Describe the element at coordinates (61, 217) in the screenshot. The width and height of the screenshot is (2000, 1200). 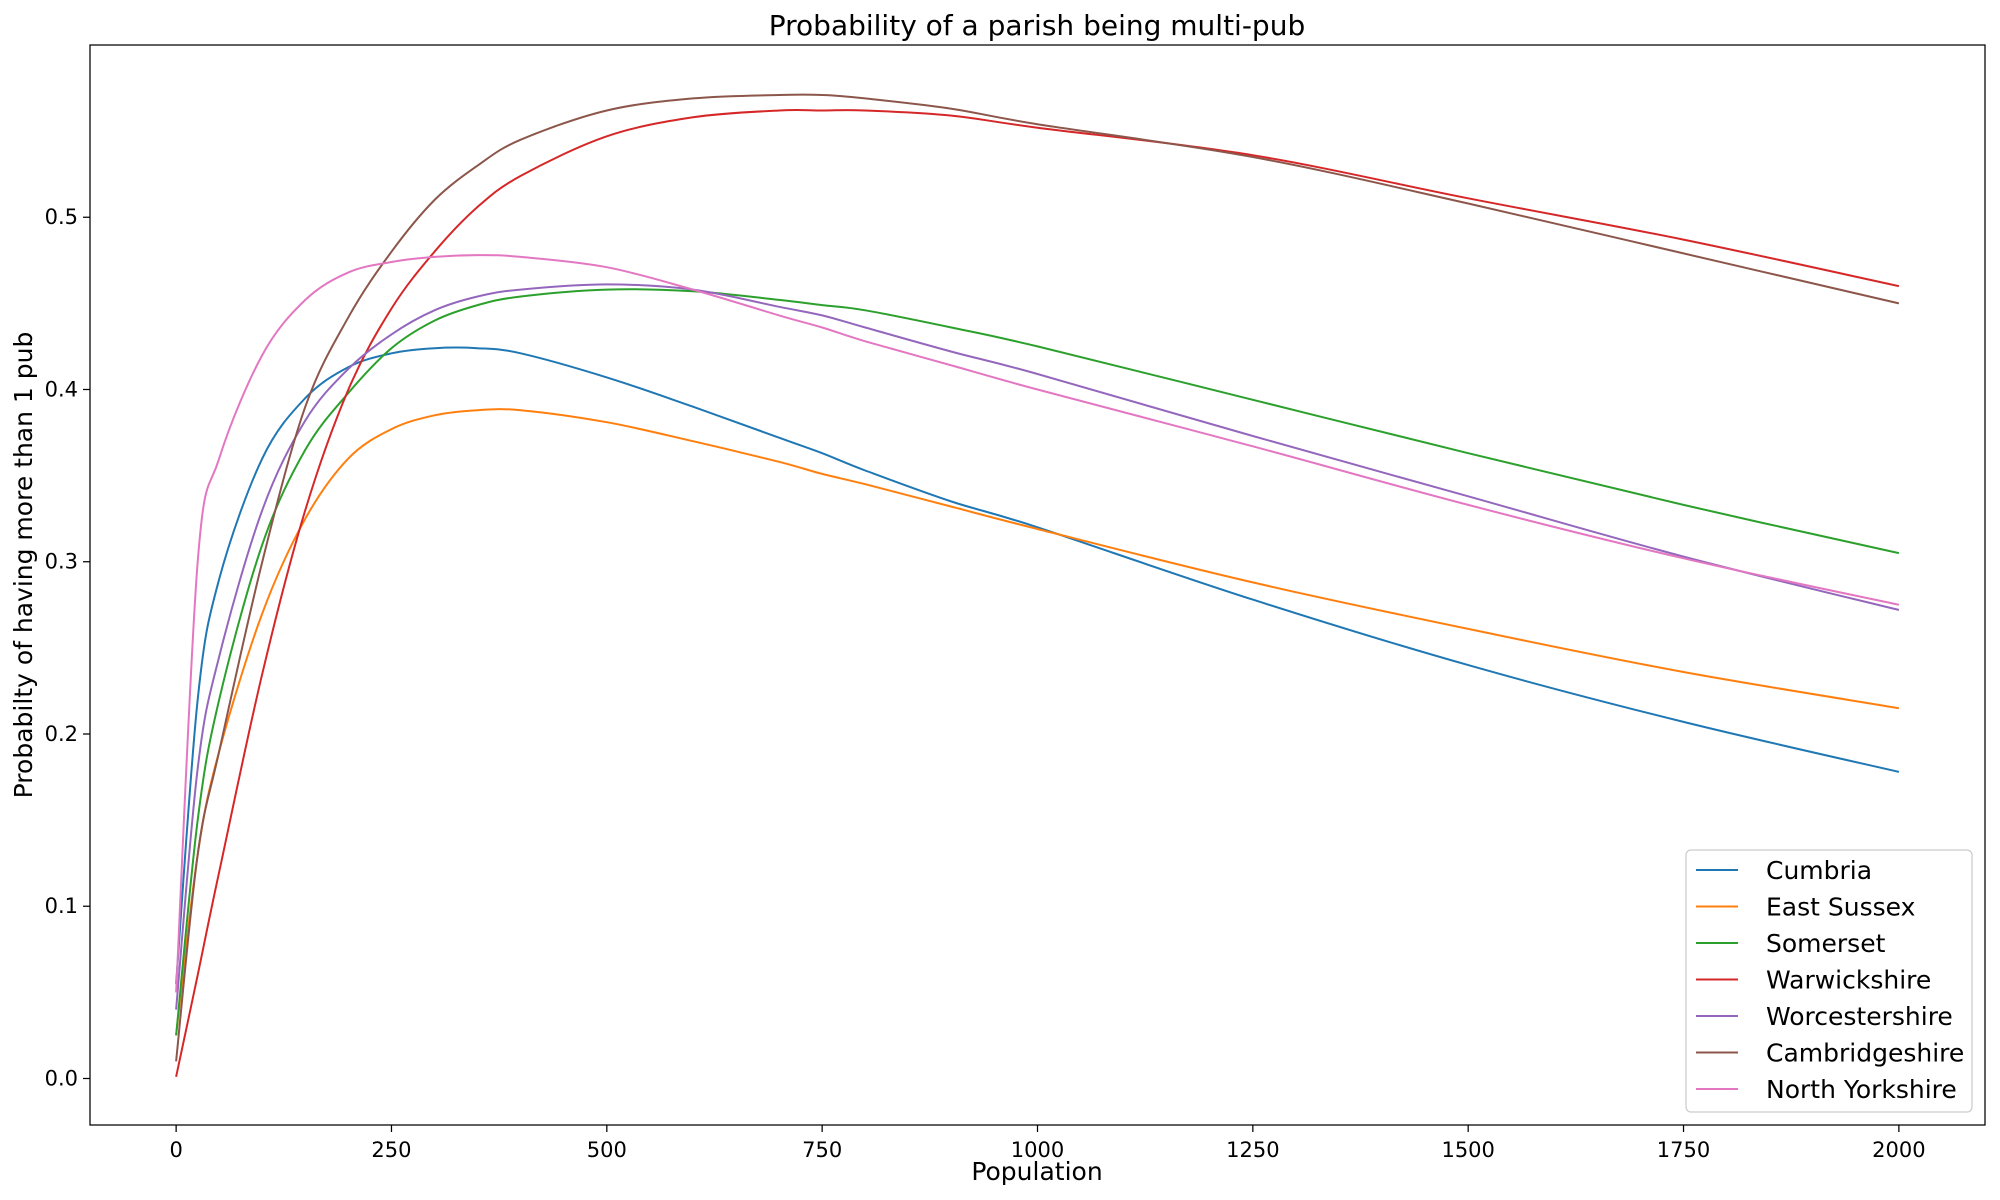
I see `y-tick-label: 0.5` at that location.